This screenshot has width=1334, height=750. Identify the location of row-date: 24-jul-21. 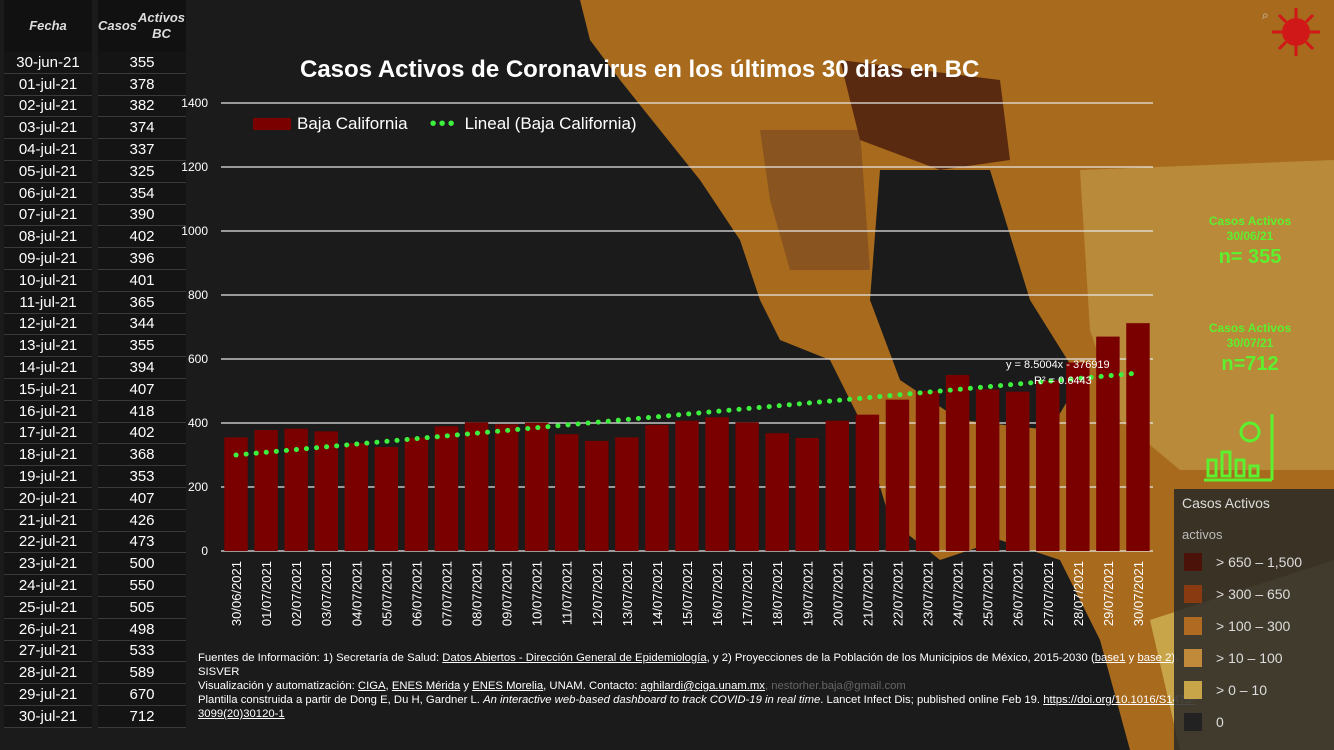
(48, 586).